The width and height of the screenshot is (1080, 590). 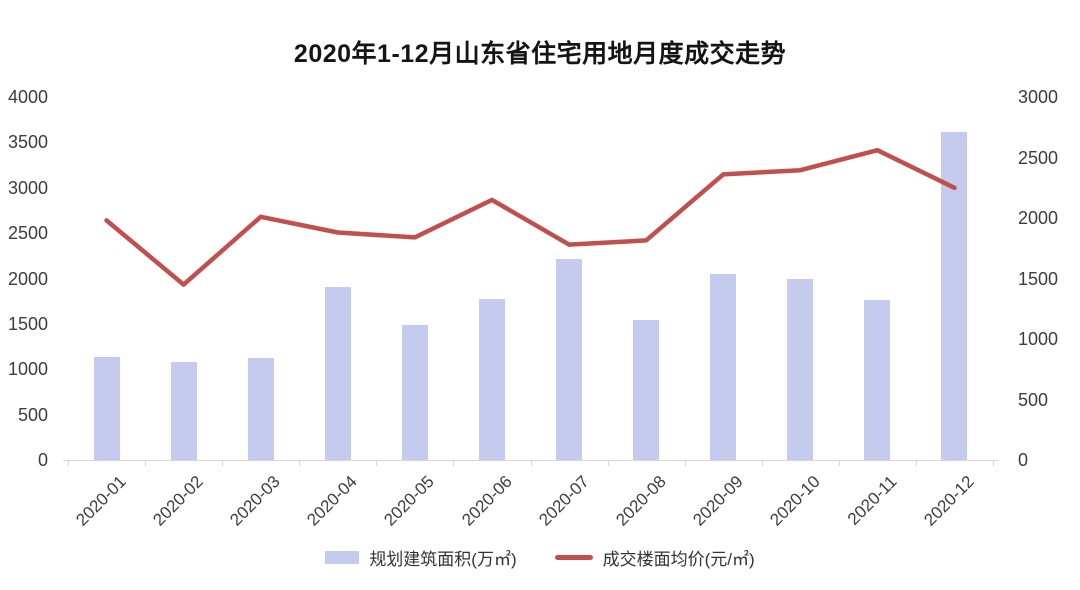 I want to click on x-axis-label: 2020-12, so click(x=949, y=501).